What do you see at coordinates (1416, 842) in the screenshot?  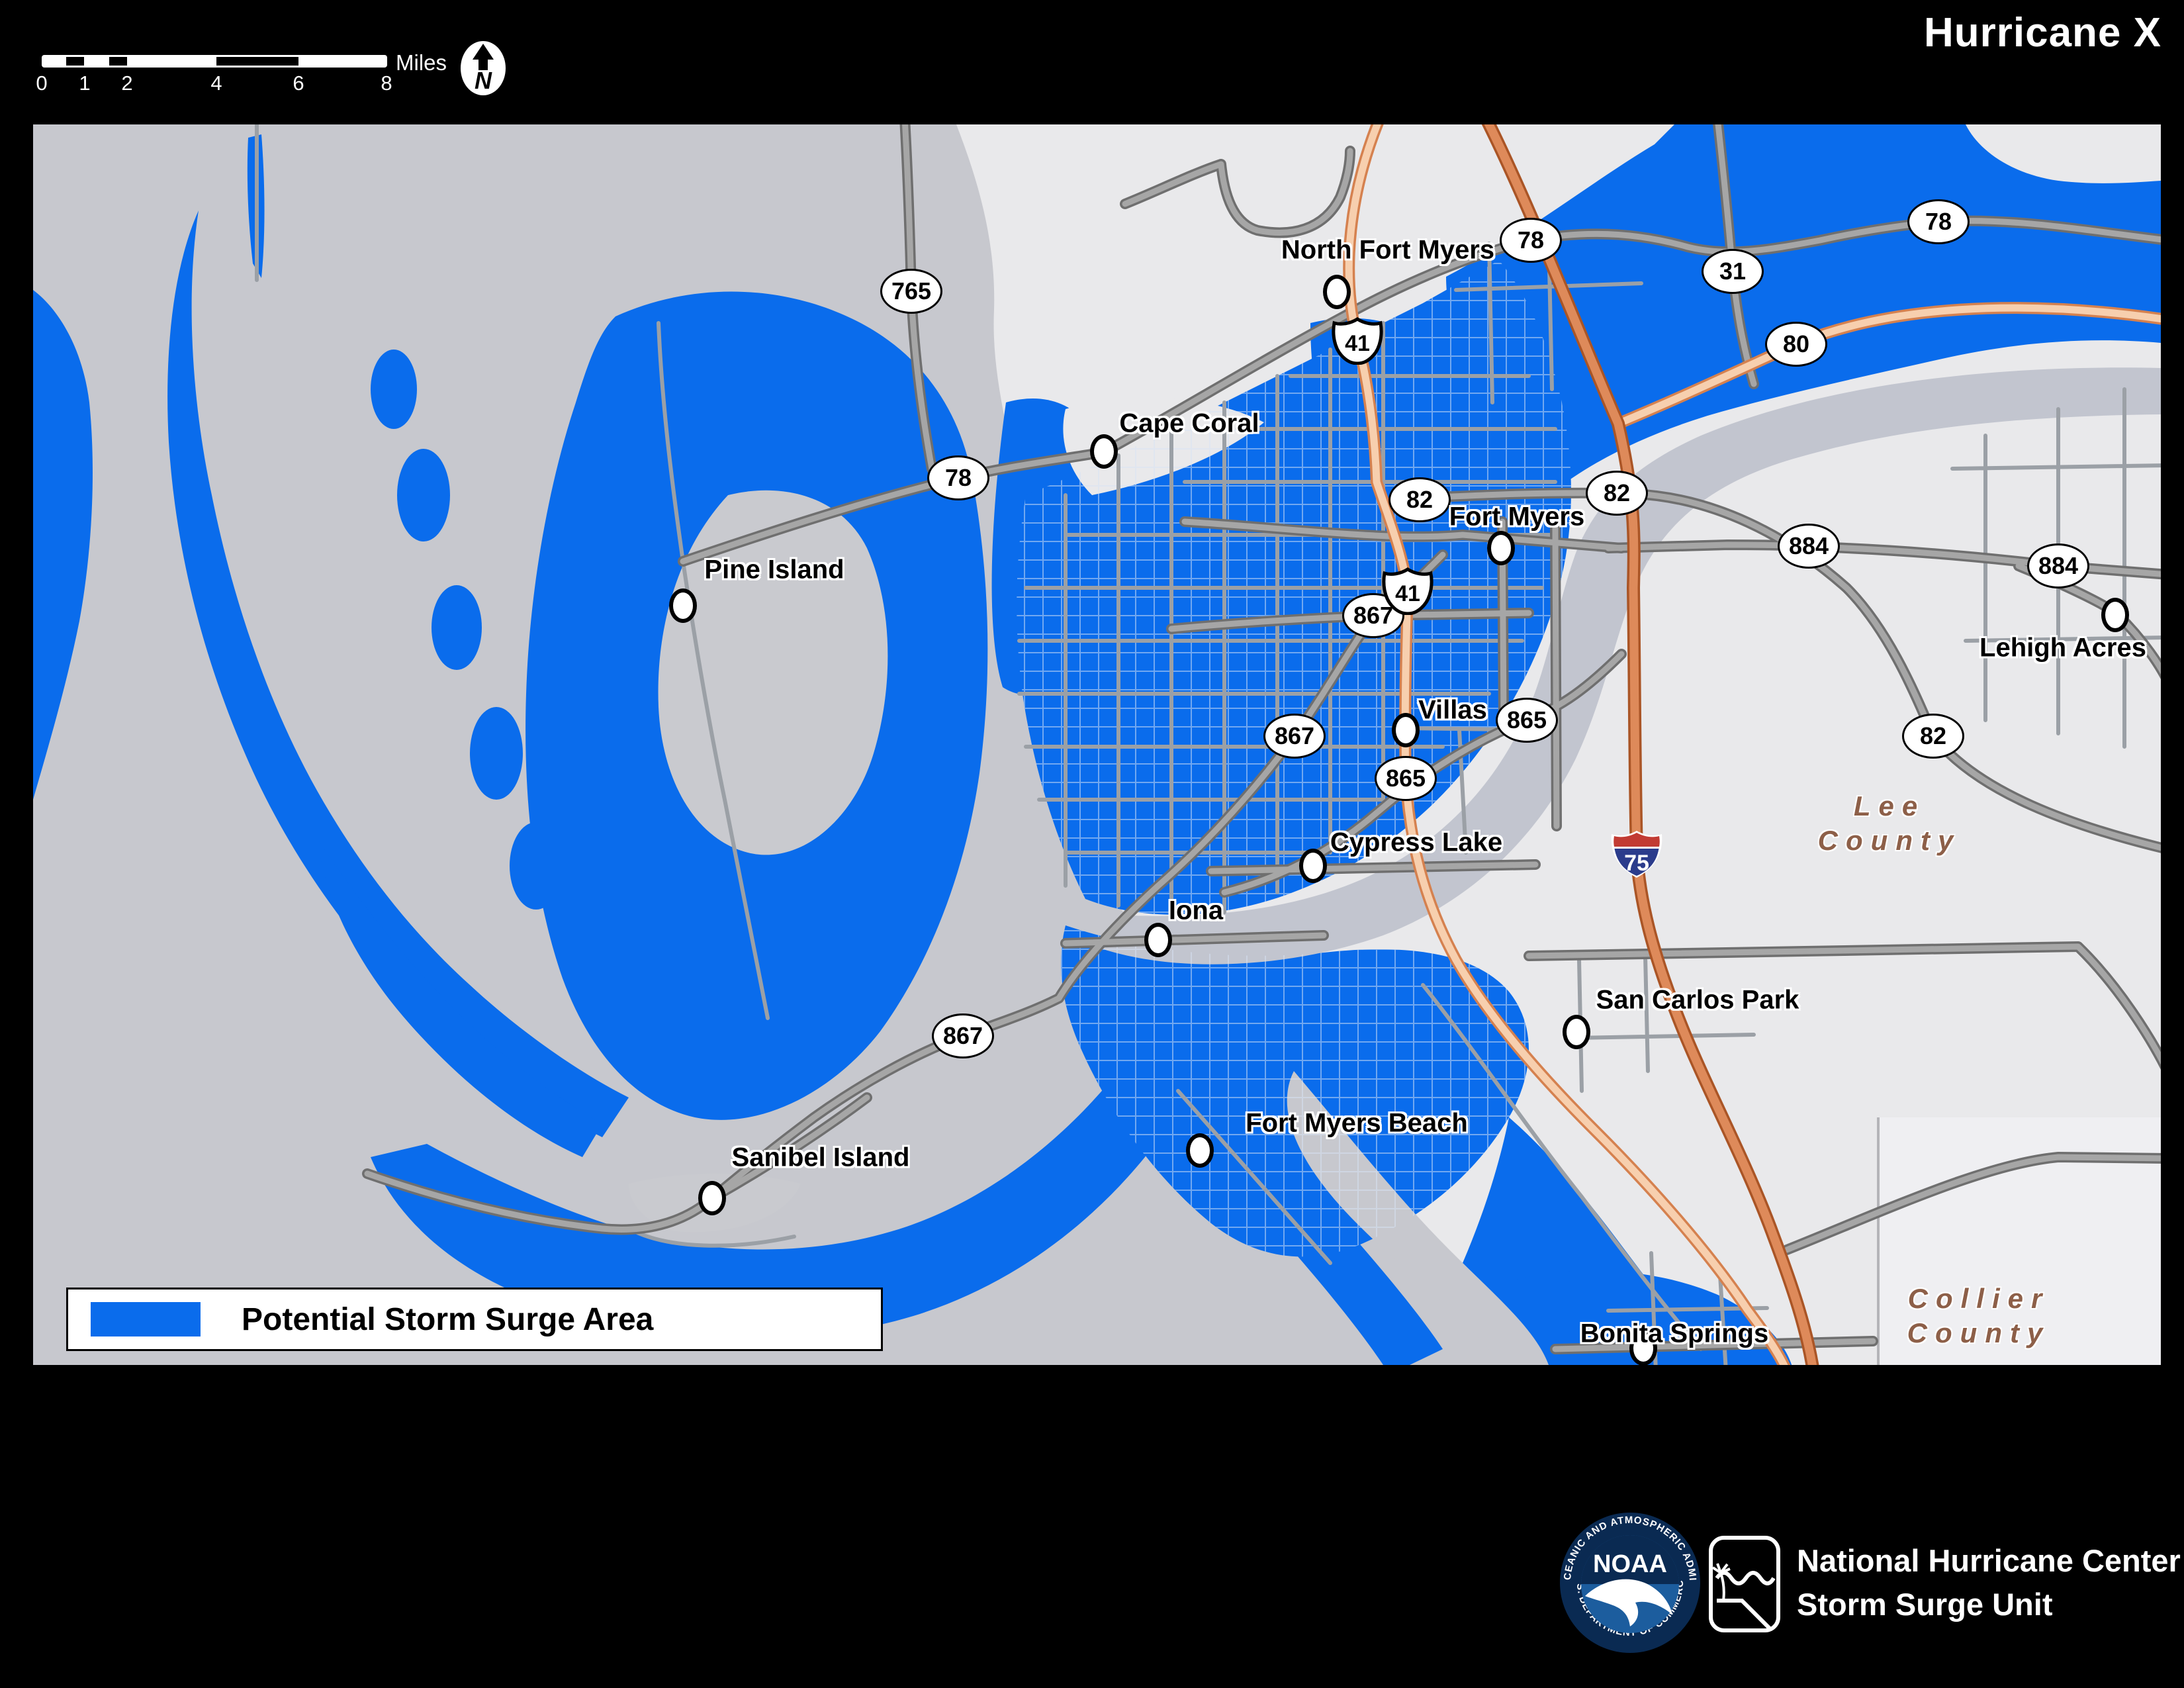 I see `city-label: Cypress Lake` at bounding box center [1416, 842].